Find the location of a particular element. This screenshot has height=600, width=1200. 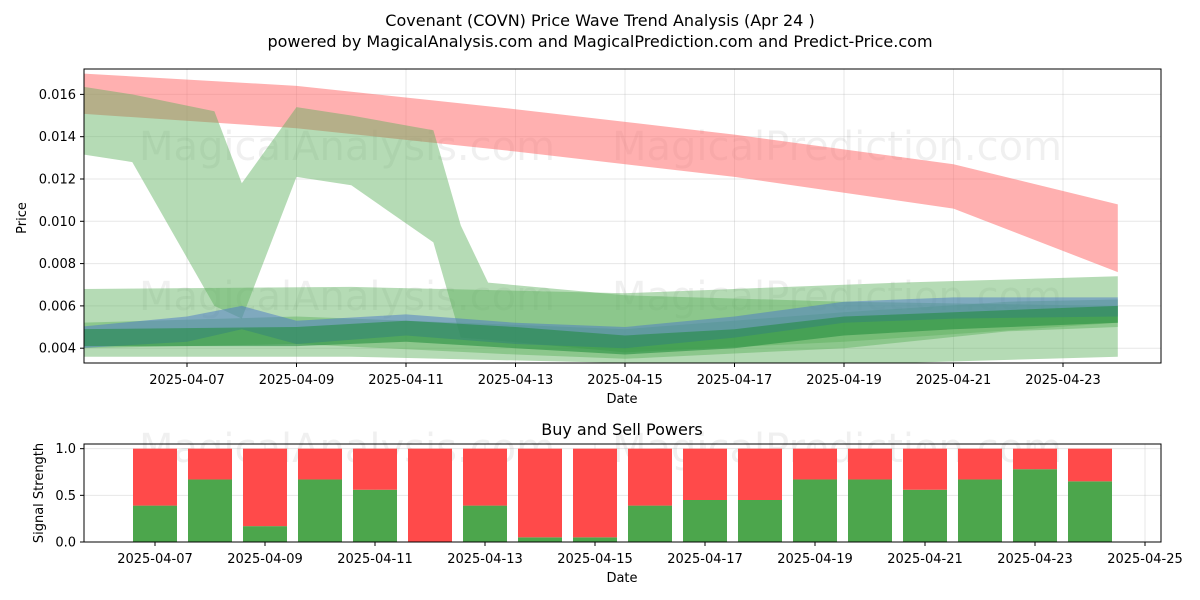

signal-y-axis: 0.0 0.5 1.0 is located at coordinates (69, 496).